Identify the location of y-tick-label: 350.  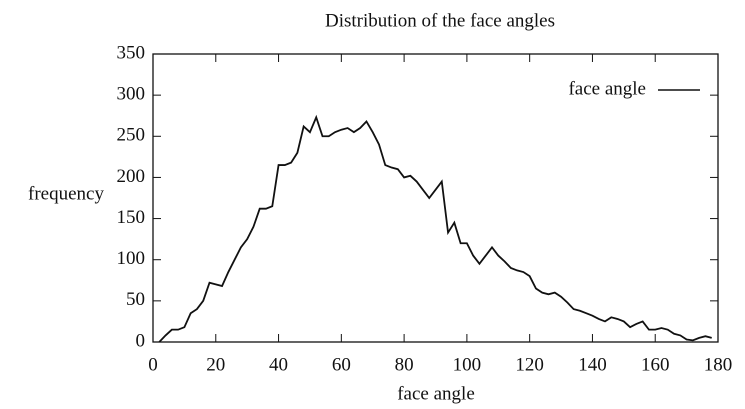
(131, 52).